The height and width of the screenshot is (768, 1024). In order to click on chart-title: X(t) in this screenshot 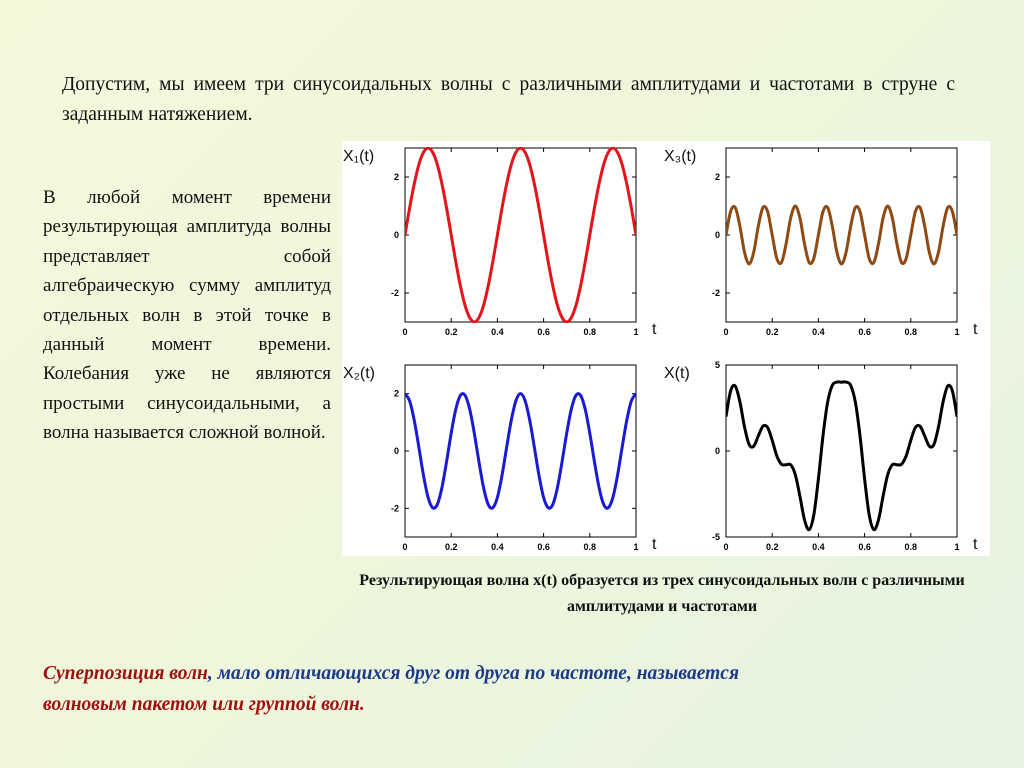, I will do `click(677, 373)`.